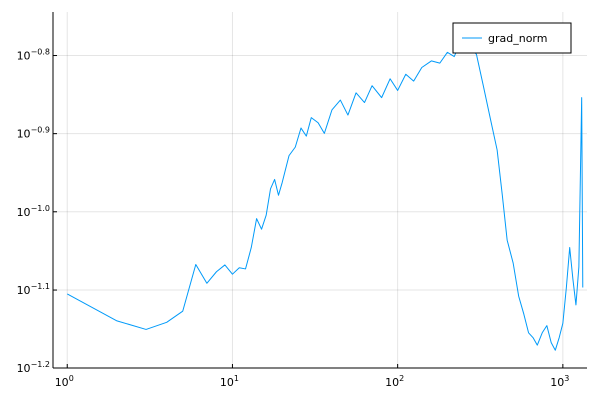 This screenshot has width=600, height=400. What do you see at coordinates (394, 381) in the screenshot?
I see `x-tick-label-2: 10²` at bounding box center [394, 381].